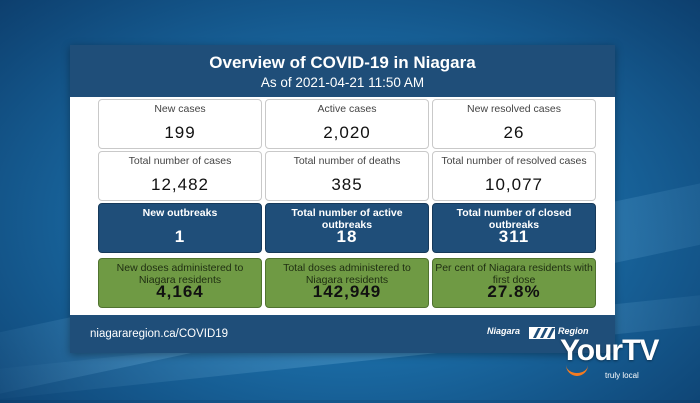 This screenshot has width=700, height=403. I want to click on tile-label: Total number of closed outbreaks, so click(514, 219).